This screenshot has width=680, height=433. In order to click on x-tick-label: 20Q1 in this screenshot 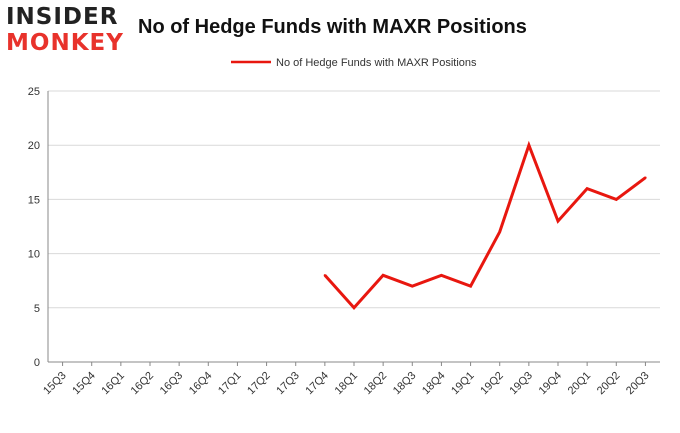, I will do `click(580, 384)`.